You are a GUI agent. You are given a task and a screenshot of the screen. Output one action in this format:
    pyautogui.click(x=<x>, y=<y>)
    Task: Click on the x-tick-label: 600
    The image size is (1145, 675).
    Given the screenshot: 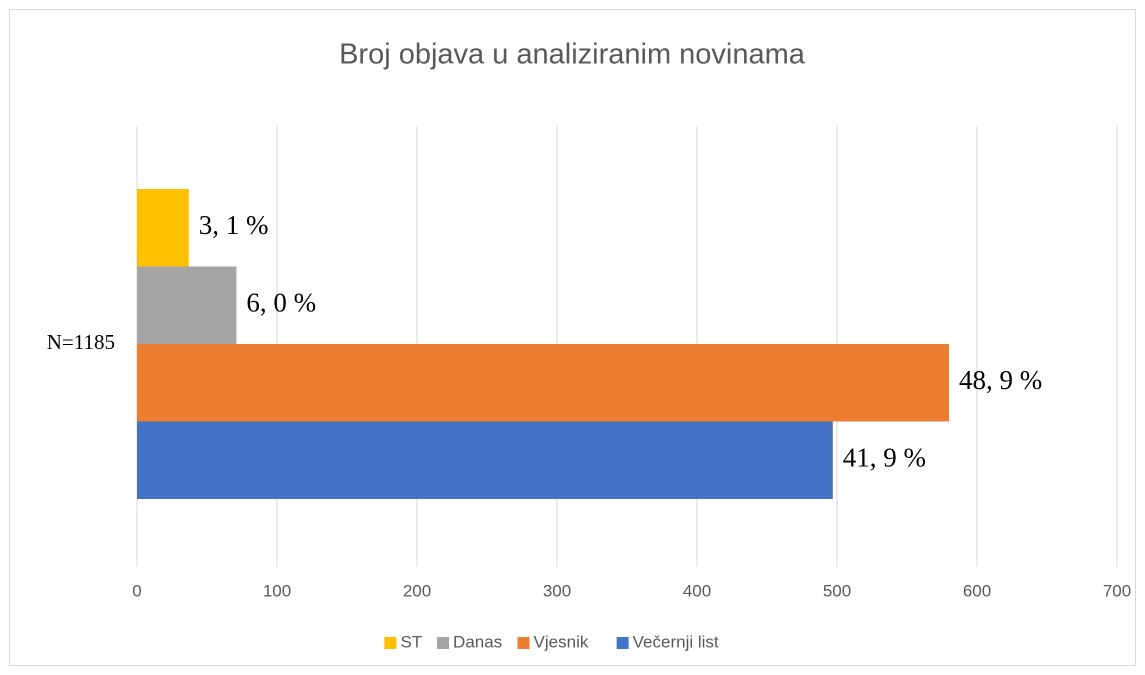 What is the action you would take?
    pyautogui.click(x=977, y=590)
    